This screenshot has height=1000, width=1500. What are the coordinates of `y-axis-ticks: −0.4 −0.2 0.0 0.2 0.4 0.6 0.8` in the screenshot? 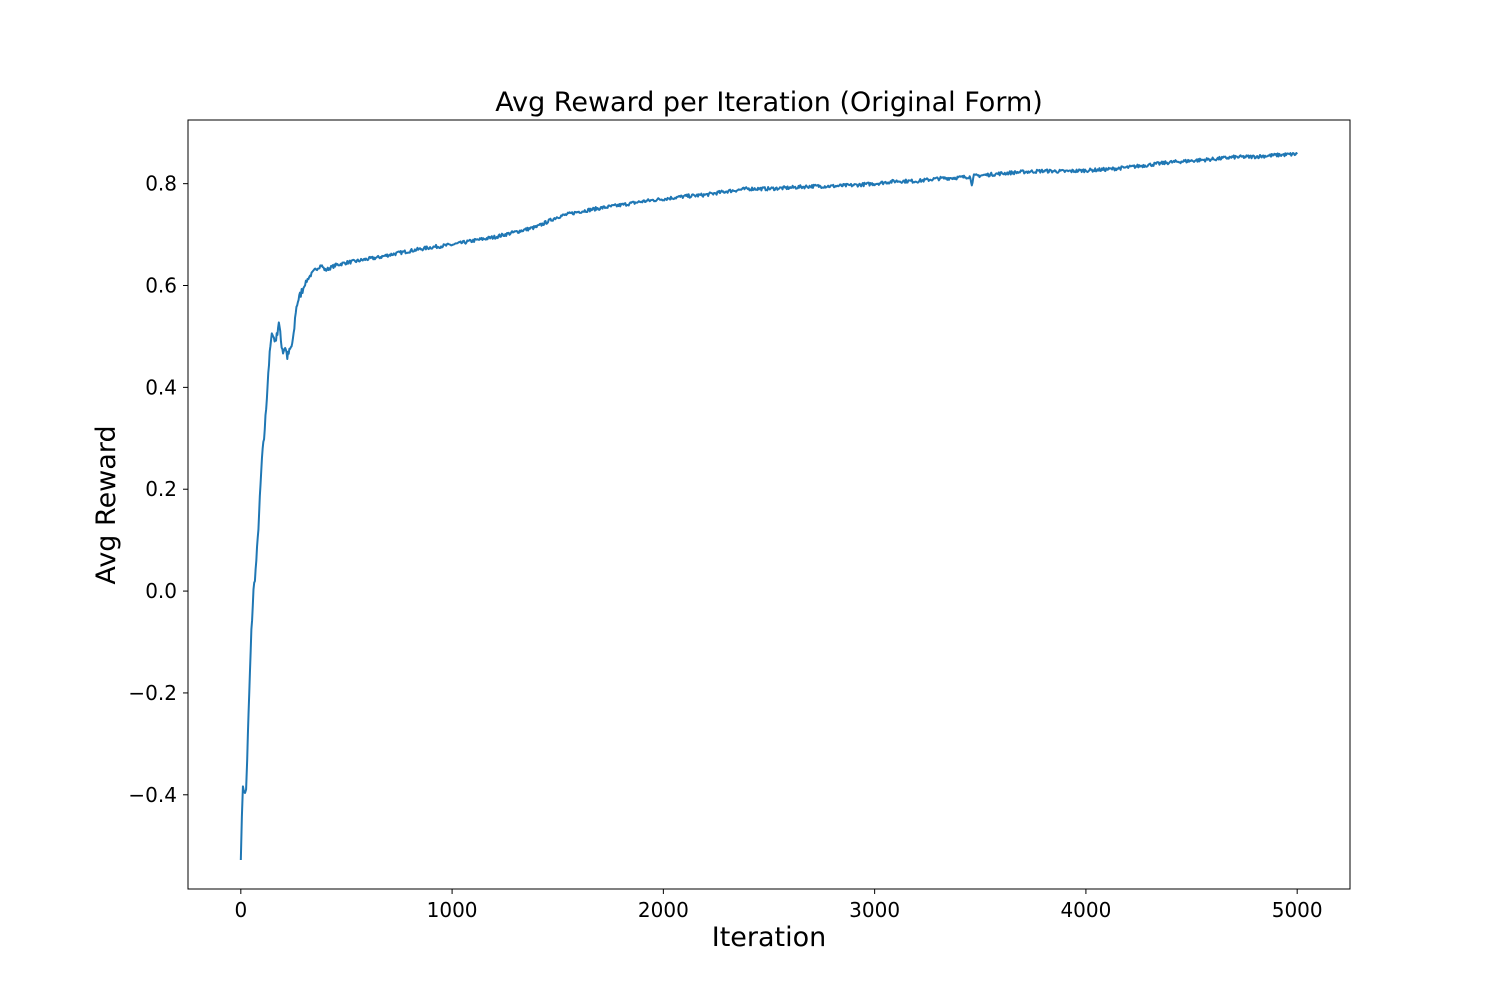 It's located at (158, 489).